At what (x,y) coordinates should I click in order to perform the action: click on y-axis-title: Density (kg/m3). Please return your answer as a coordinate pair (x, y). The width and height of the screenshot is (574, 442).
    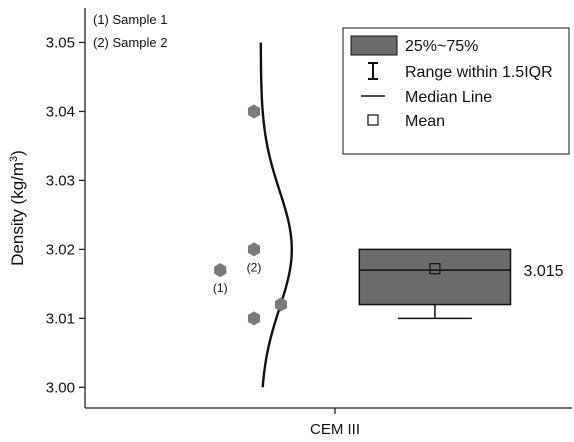
    Looking at the image, I should click on (17, 208).